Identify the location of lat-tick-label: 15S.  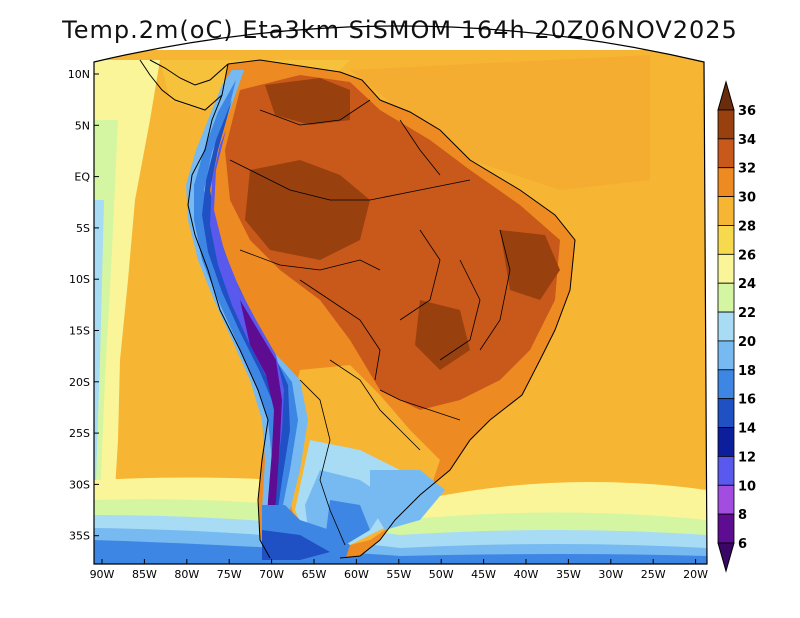
(79, 331).